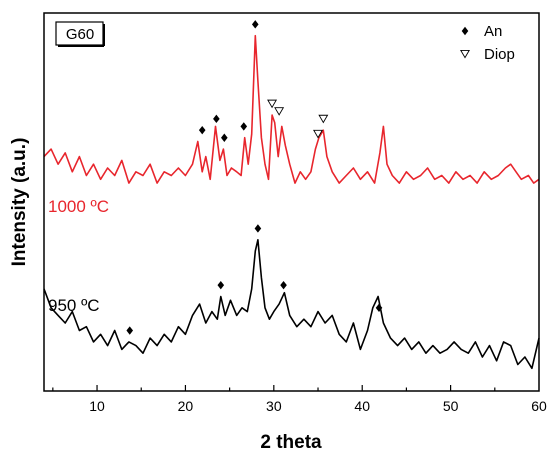  I want to click on y-axis-title: Intensity (a.u.), so click(19, 202).